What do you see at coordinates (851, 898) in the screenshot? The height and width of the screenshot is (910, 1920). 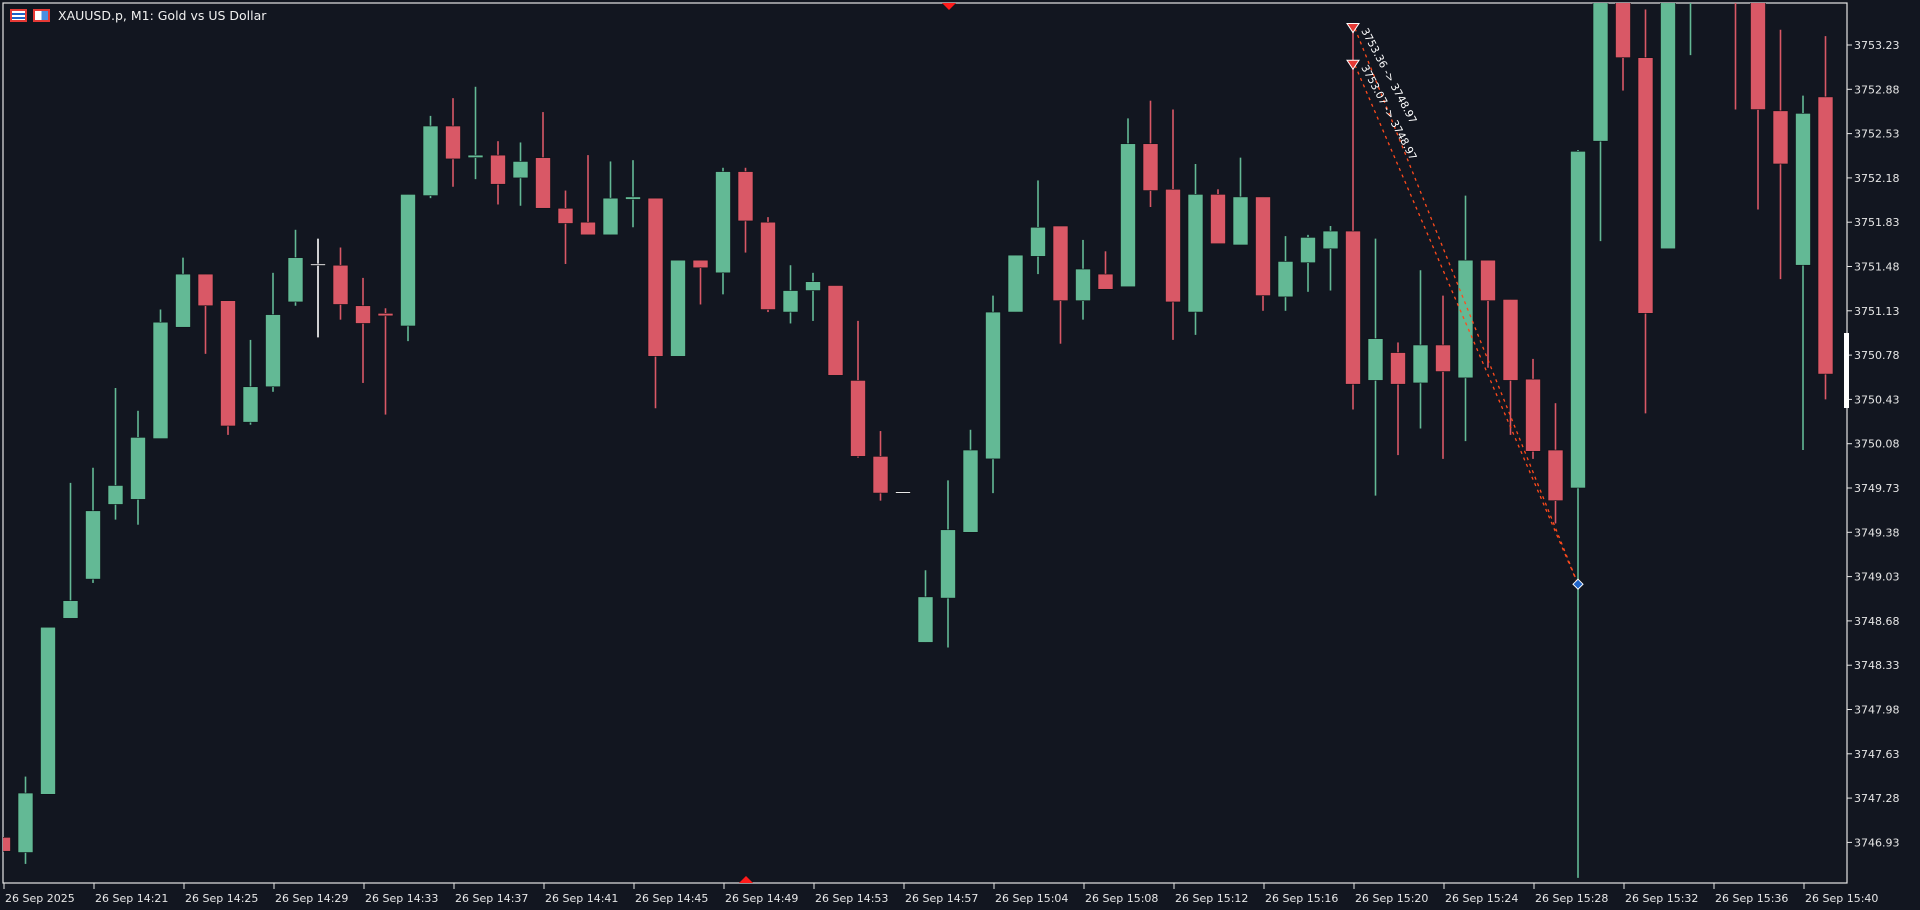 I see `time-tick-label: 26 Sep 14:53` at bounding box center [851, 898].